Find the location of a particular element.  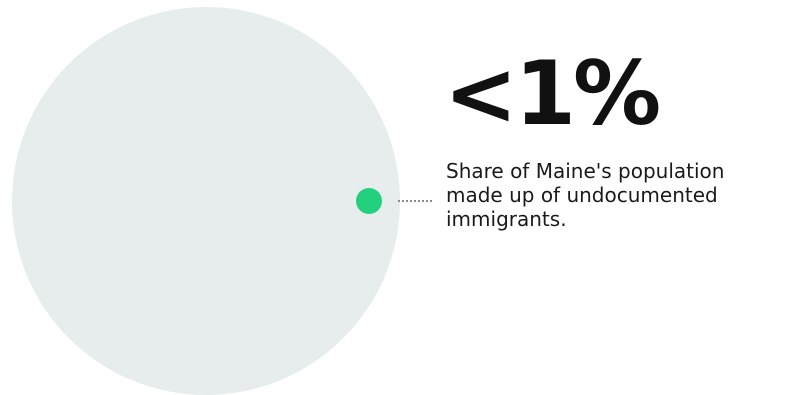

undocumented-share-dot is located at coordinates (369, 201).